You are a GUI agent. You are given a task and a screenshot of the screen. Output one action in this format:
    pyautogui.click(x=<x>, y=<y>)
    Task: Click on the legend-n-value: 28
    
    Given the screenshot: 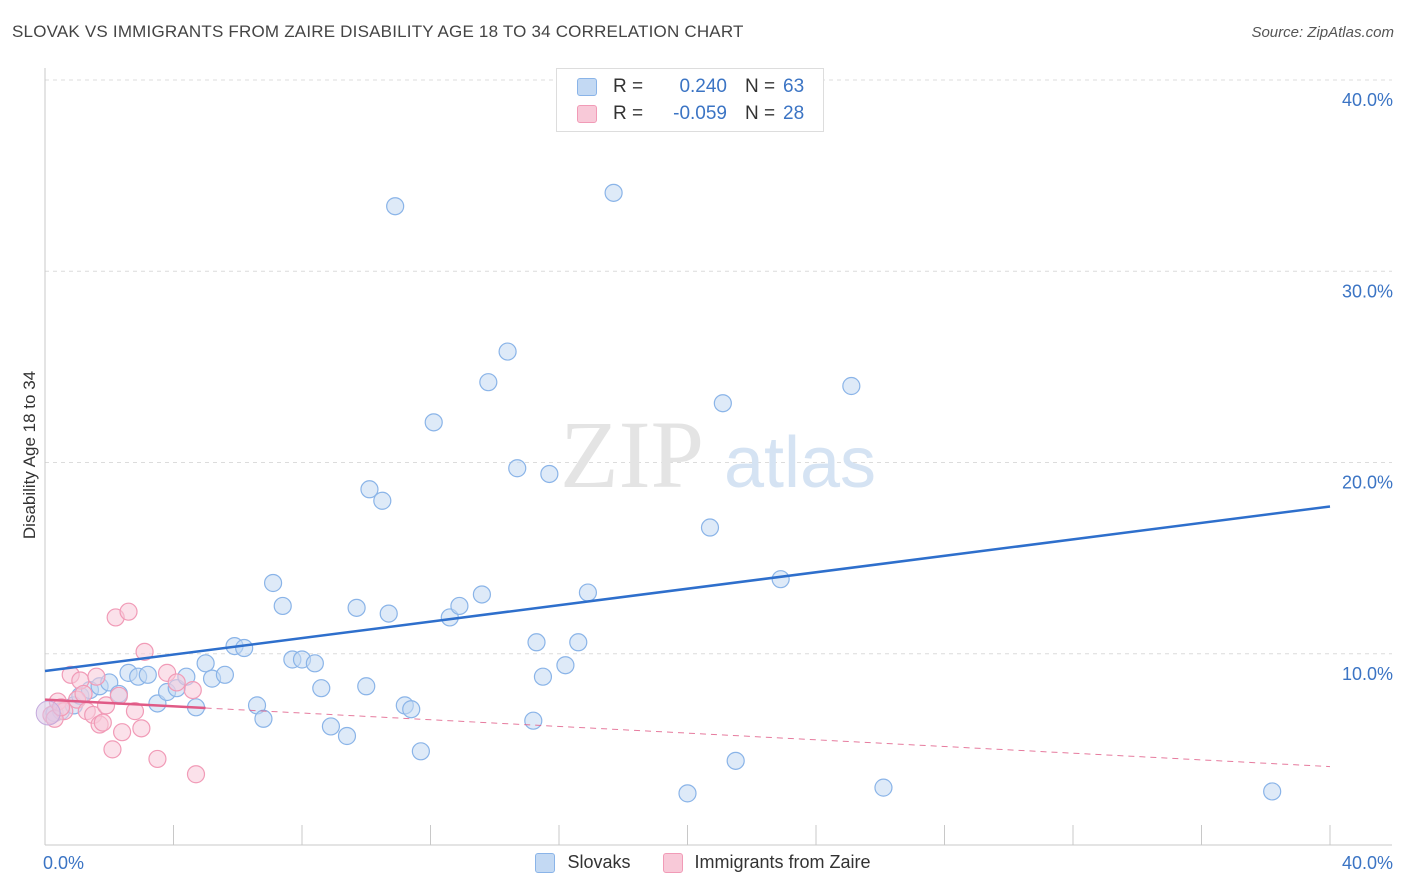 What is the action you would take?
    pyautogui.click(x=794, y=113)
    